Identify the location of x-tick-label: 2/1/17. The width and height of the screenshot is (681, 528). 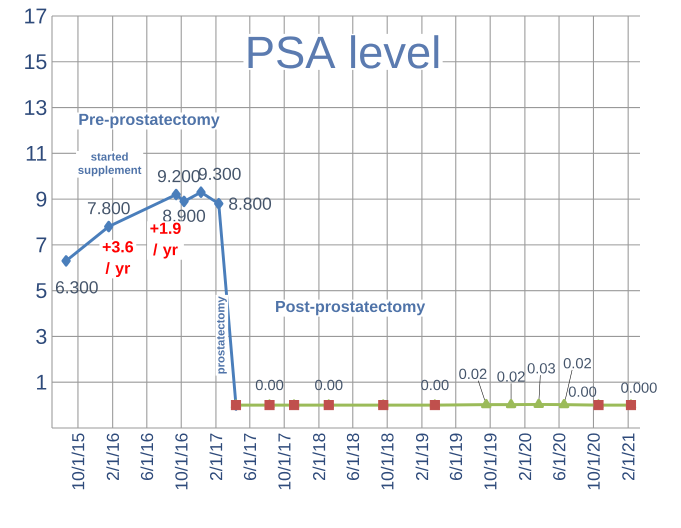
(216, 457).